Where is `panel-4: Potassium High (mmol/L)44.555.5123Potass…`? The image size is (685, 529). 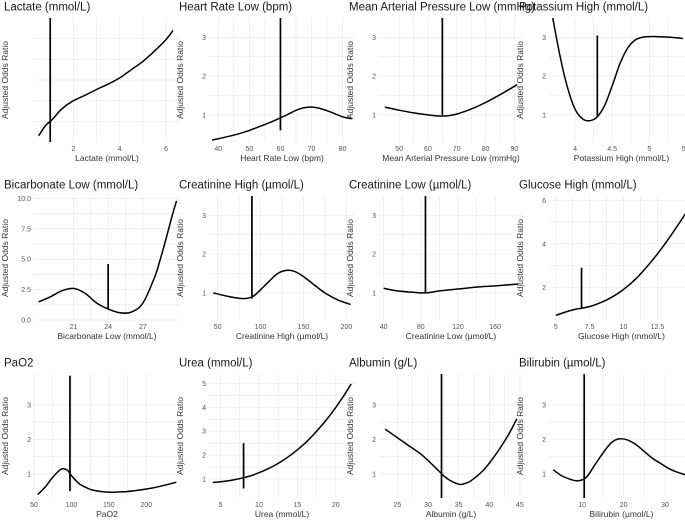 panel-4: Potassium High (mmol/L)44.555.5123Potass… is located at coordinates (600, 82).